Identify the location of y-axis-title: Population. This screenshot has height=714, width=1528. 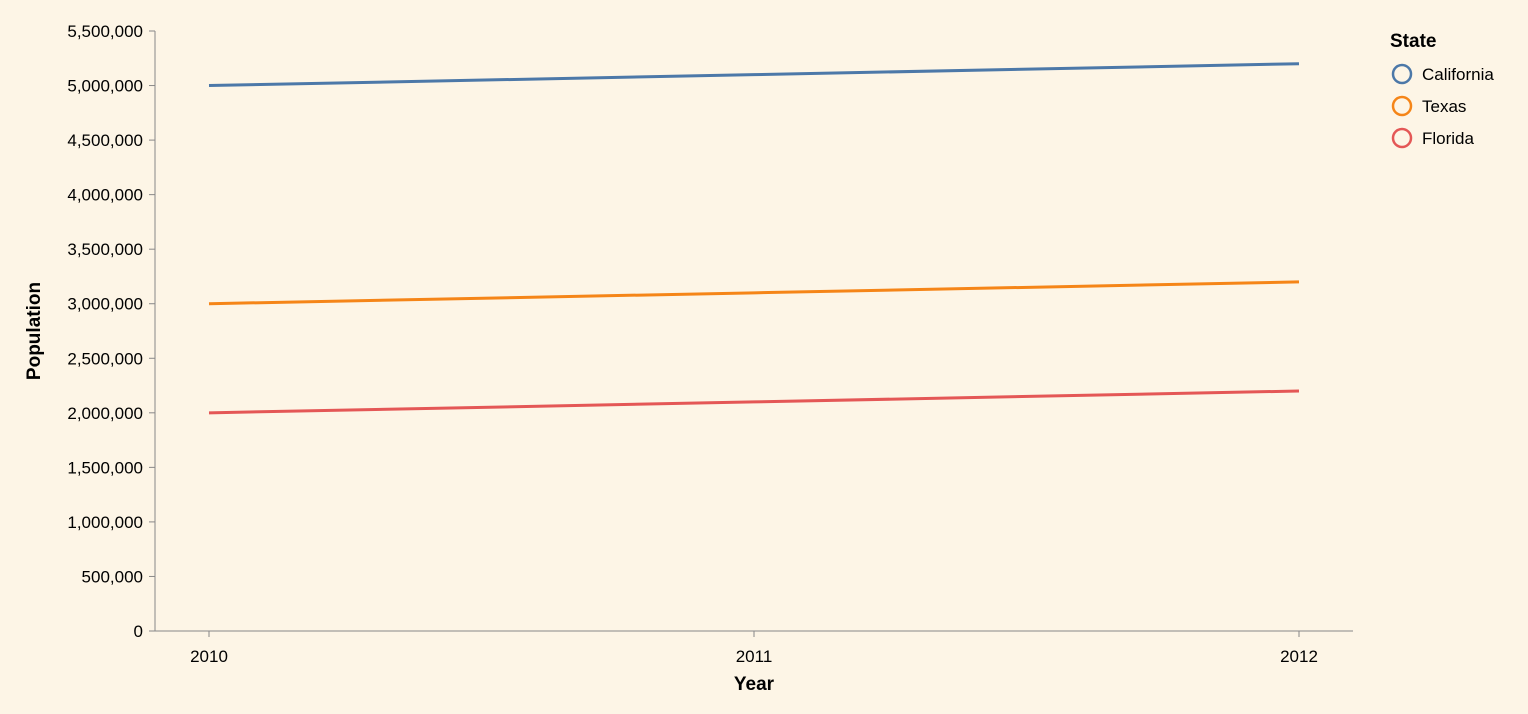
(34, 331).